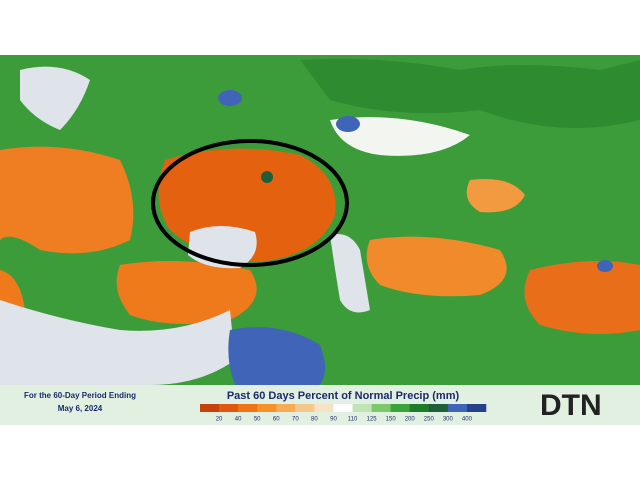 This screenshot has height=480, width=640. I want to click on mediterranean-sea, so click(117, 342).